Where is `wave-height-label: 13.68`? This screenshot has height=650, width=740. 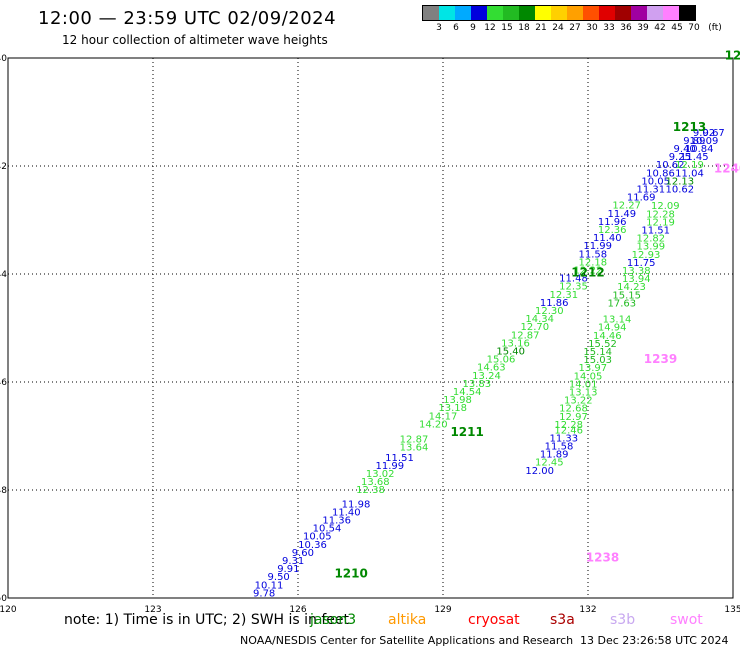 wave-height-label: 13.68 is located at coordinates (375, 482).